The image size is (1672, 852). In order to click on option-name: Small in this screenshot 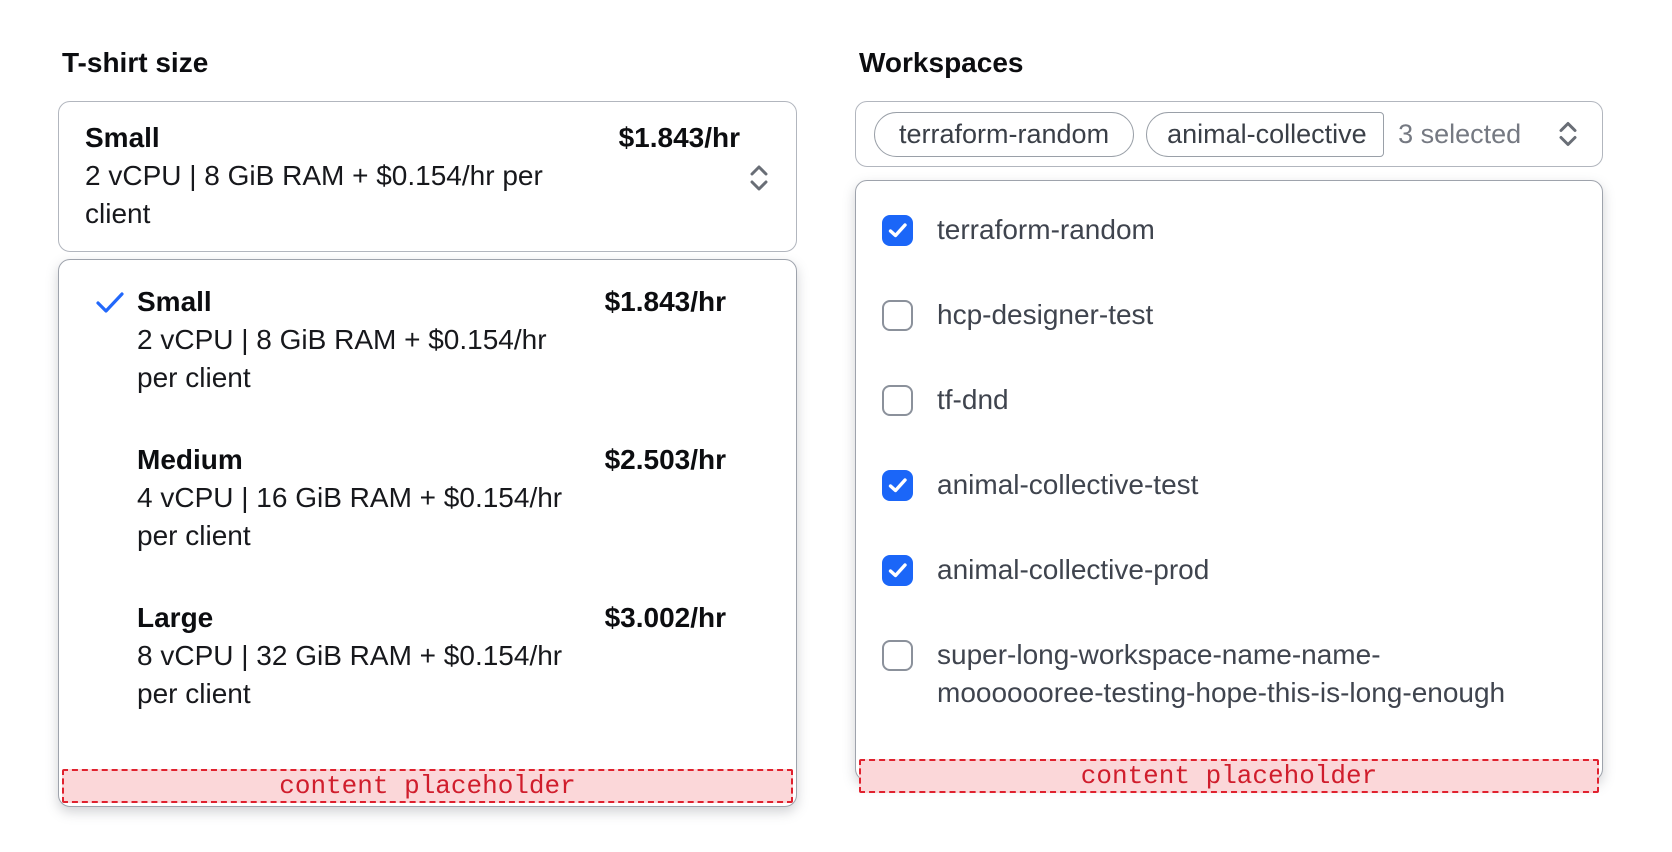, I will do `click(174, 301)`.